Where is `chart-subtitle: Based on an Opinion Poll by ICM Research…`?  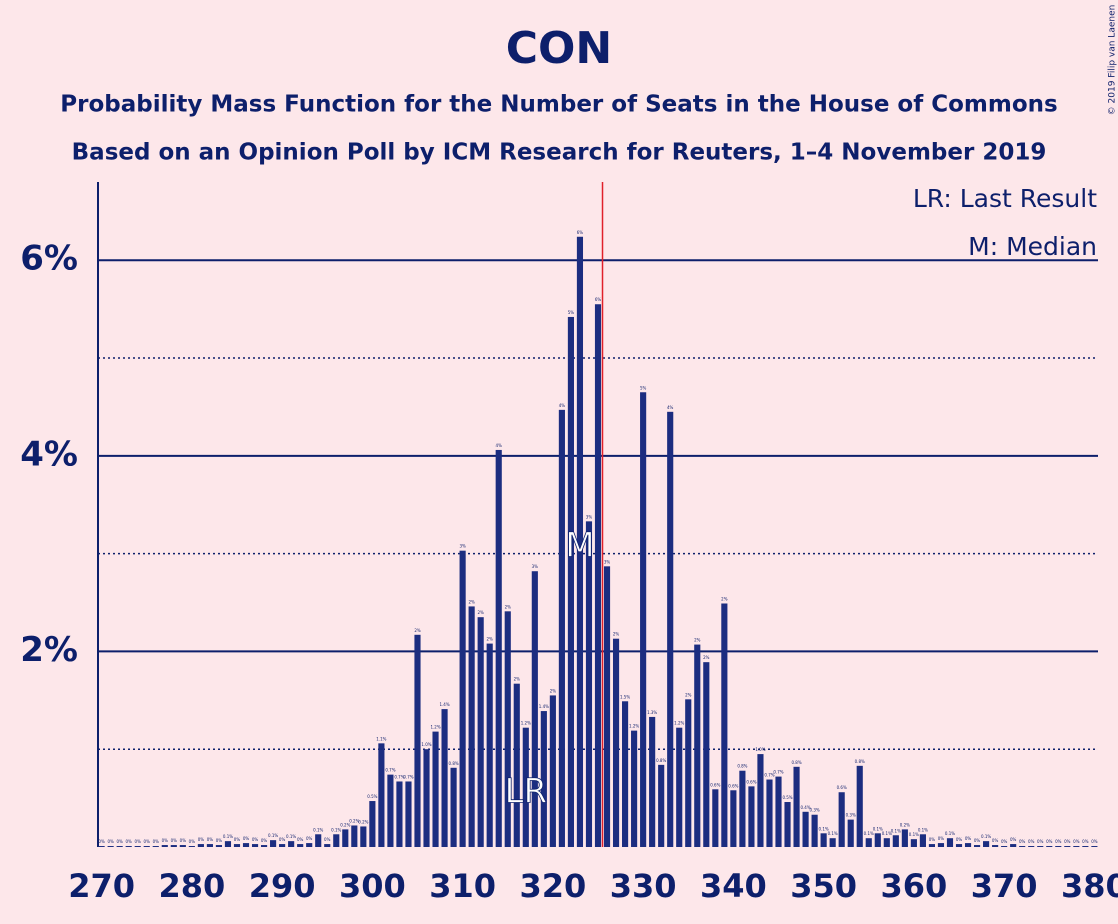 chart-subtitle: Based on an Opinion Poll by ICM Research… is located at coordinates (559, 153).